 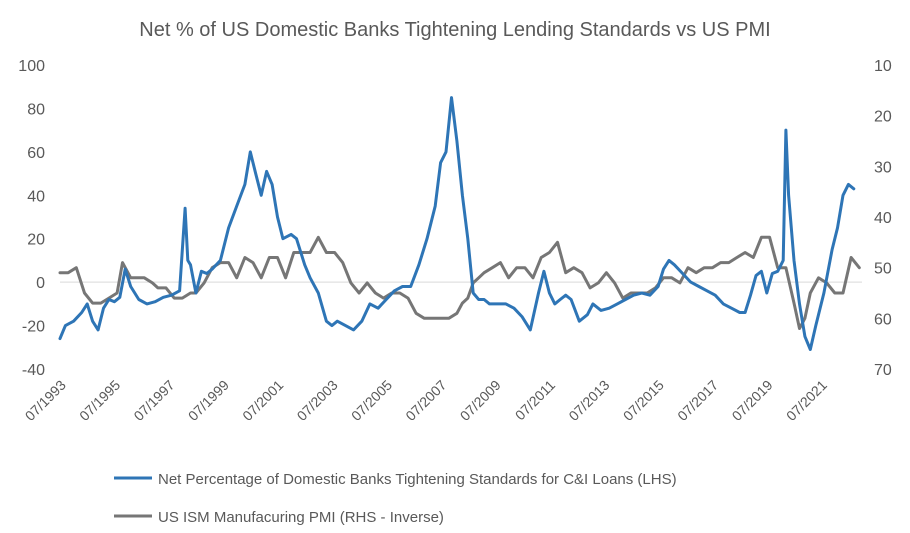 What do you see at coordinates (883, 117) in the screenshot?
I see `right-tick-label: 20` at bounding box center [883, 117].